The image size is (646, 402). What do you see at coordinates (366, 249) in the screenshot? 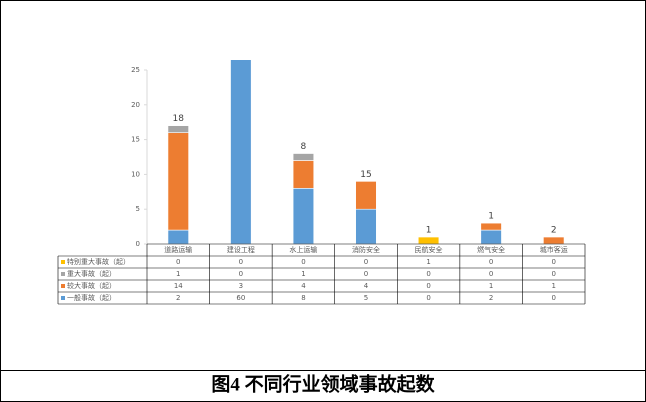
I see `x-tick-label: 消防安全` at bounding box center [366, 249].